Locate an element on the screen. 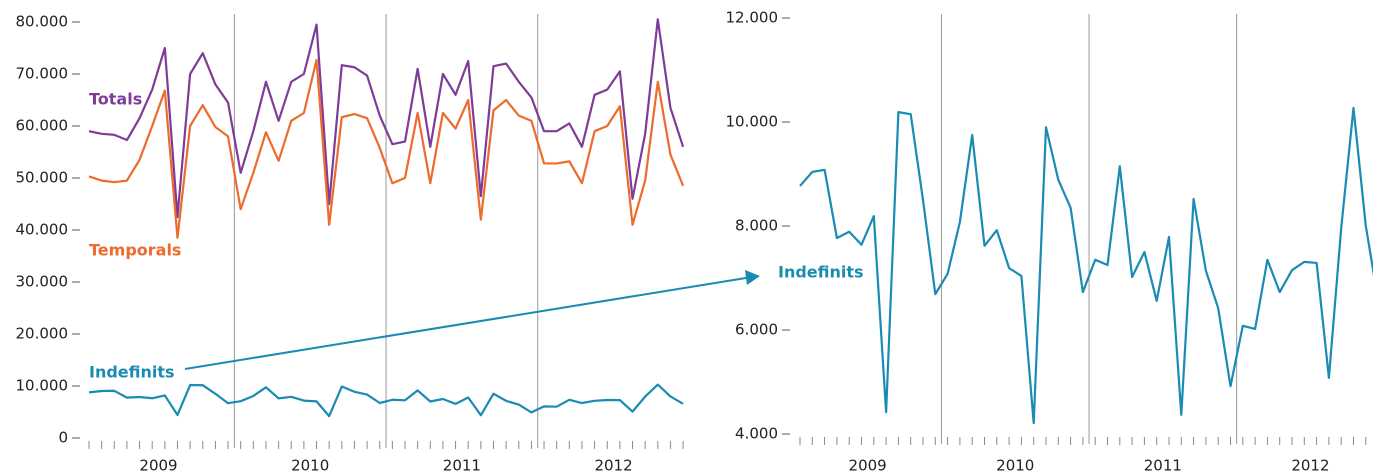 This screenshot has width=1373, height=474. y-tick-label: 20.000 is located at coordinates (42, 334).